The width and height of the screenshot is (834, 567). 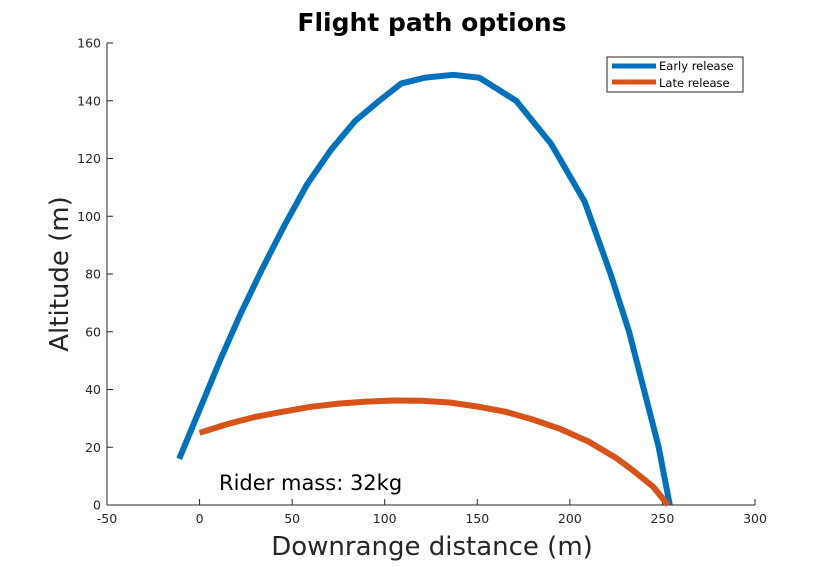 What do you see at coordinates (93, 331) in the screenshot?
I see `y-tick-label: 60` at bounding box center [93, 331].